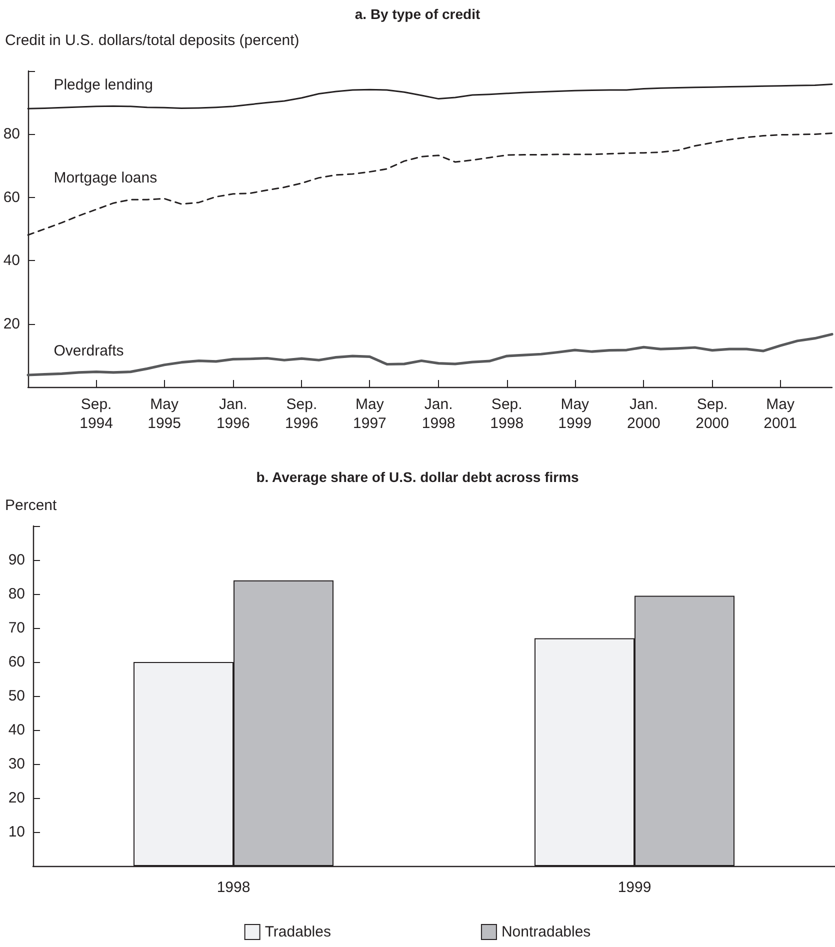 Image resolution: width=835 pixels, height=947 pixels. Describe the element at coordinates (16, 696) in the screenshot. I see `y-tick-label: 50` at that location.